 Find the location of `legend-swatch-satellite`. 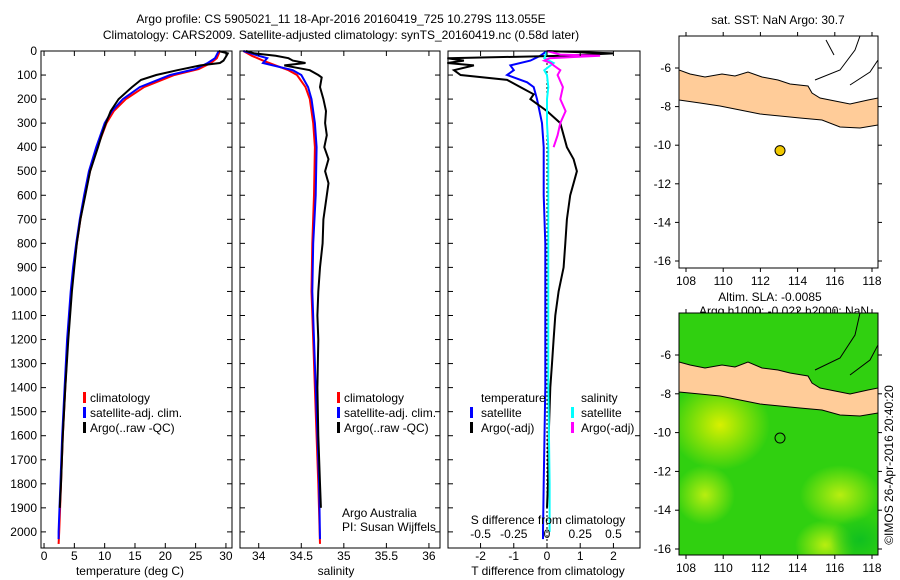

legend-swatch-satellite is located at coordinates (338, 412).